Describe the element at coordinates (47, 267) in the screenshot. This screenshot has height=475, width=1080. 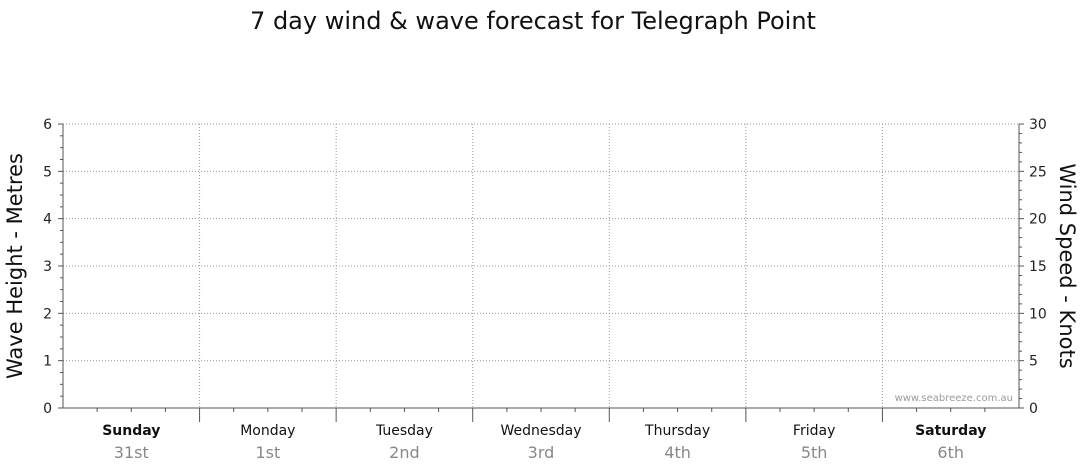
I see `left-tick-label: 3` at that location.